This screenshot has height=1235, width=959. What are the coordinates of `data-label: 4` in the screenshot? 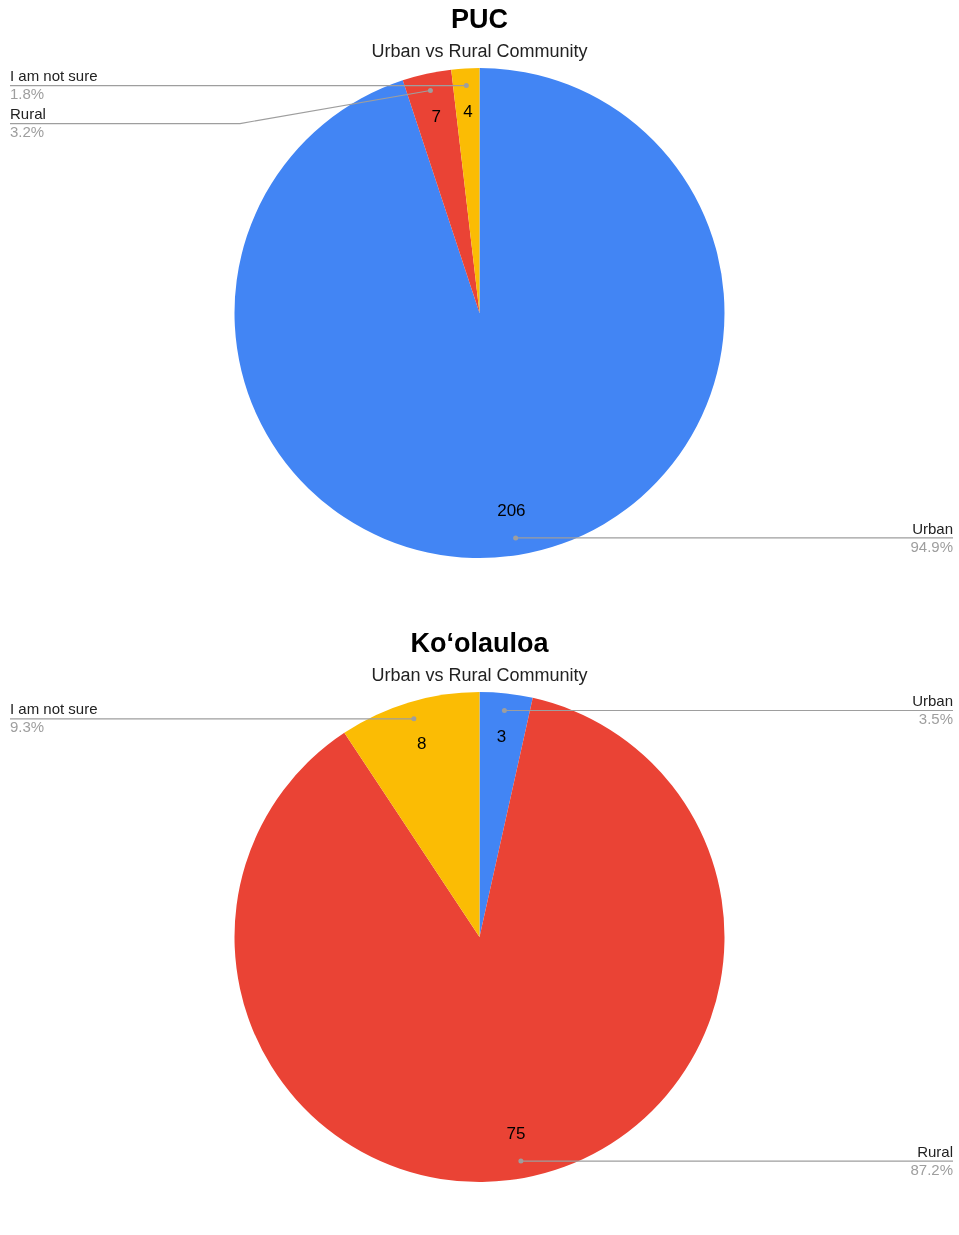 It's located at (468, 112).